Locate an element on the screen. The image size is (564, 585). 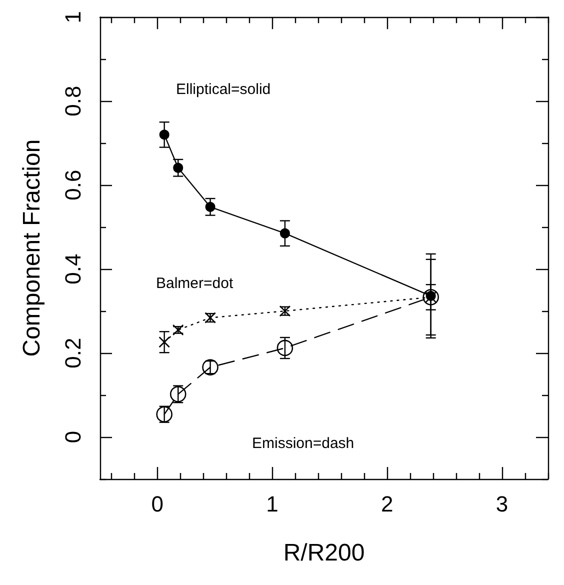
y-tick-label: 0.8 is located at coordinates (73, 101).